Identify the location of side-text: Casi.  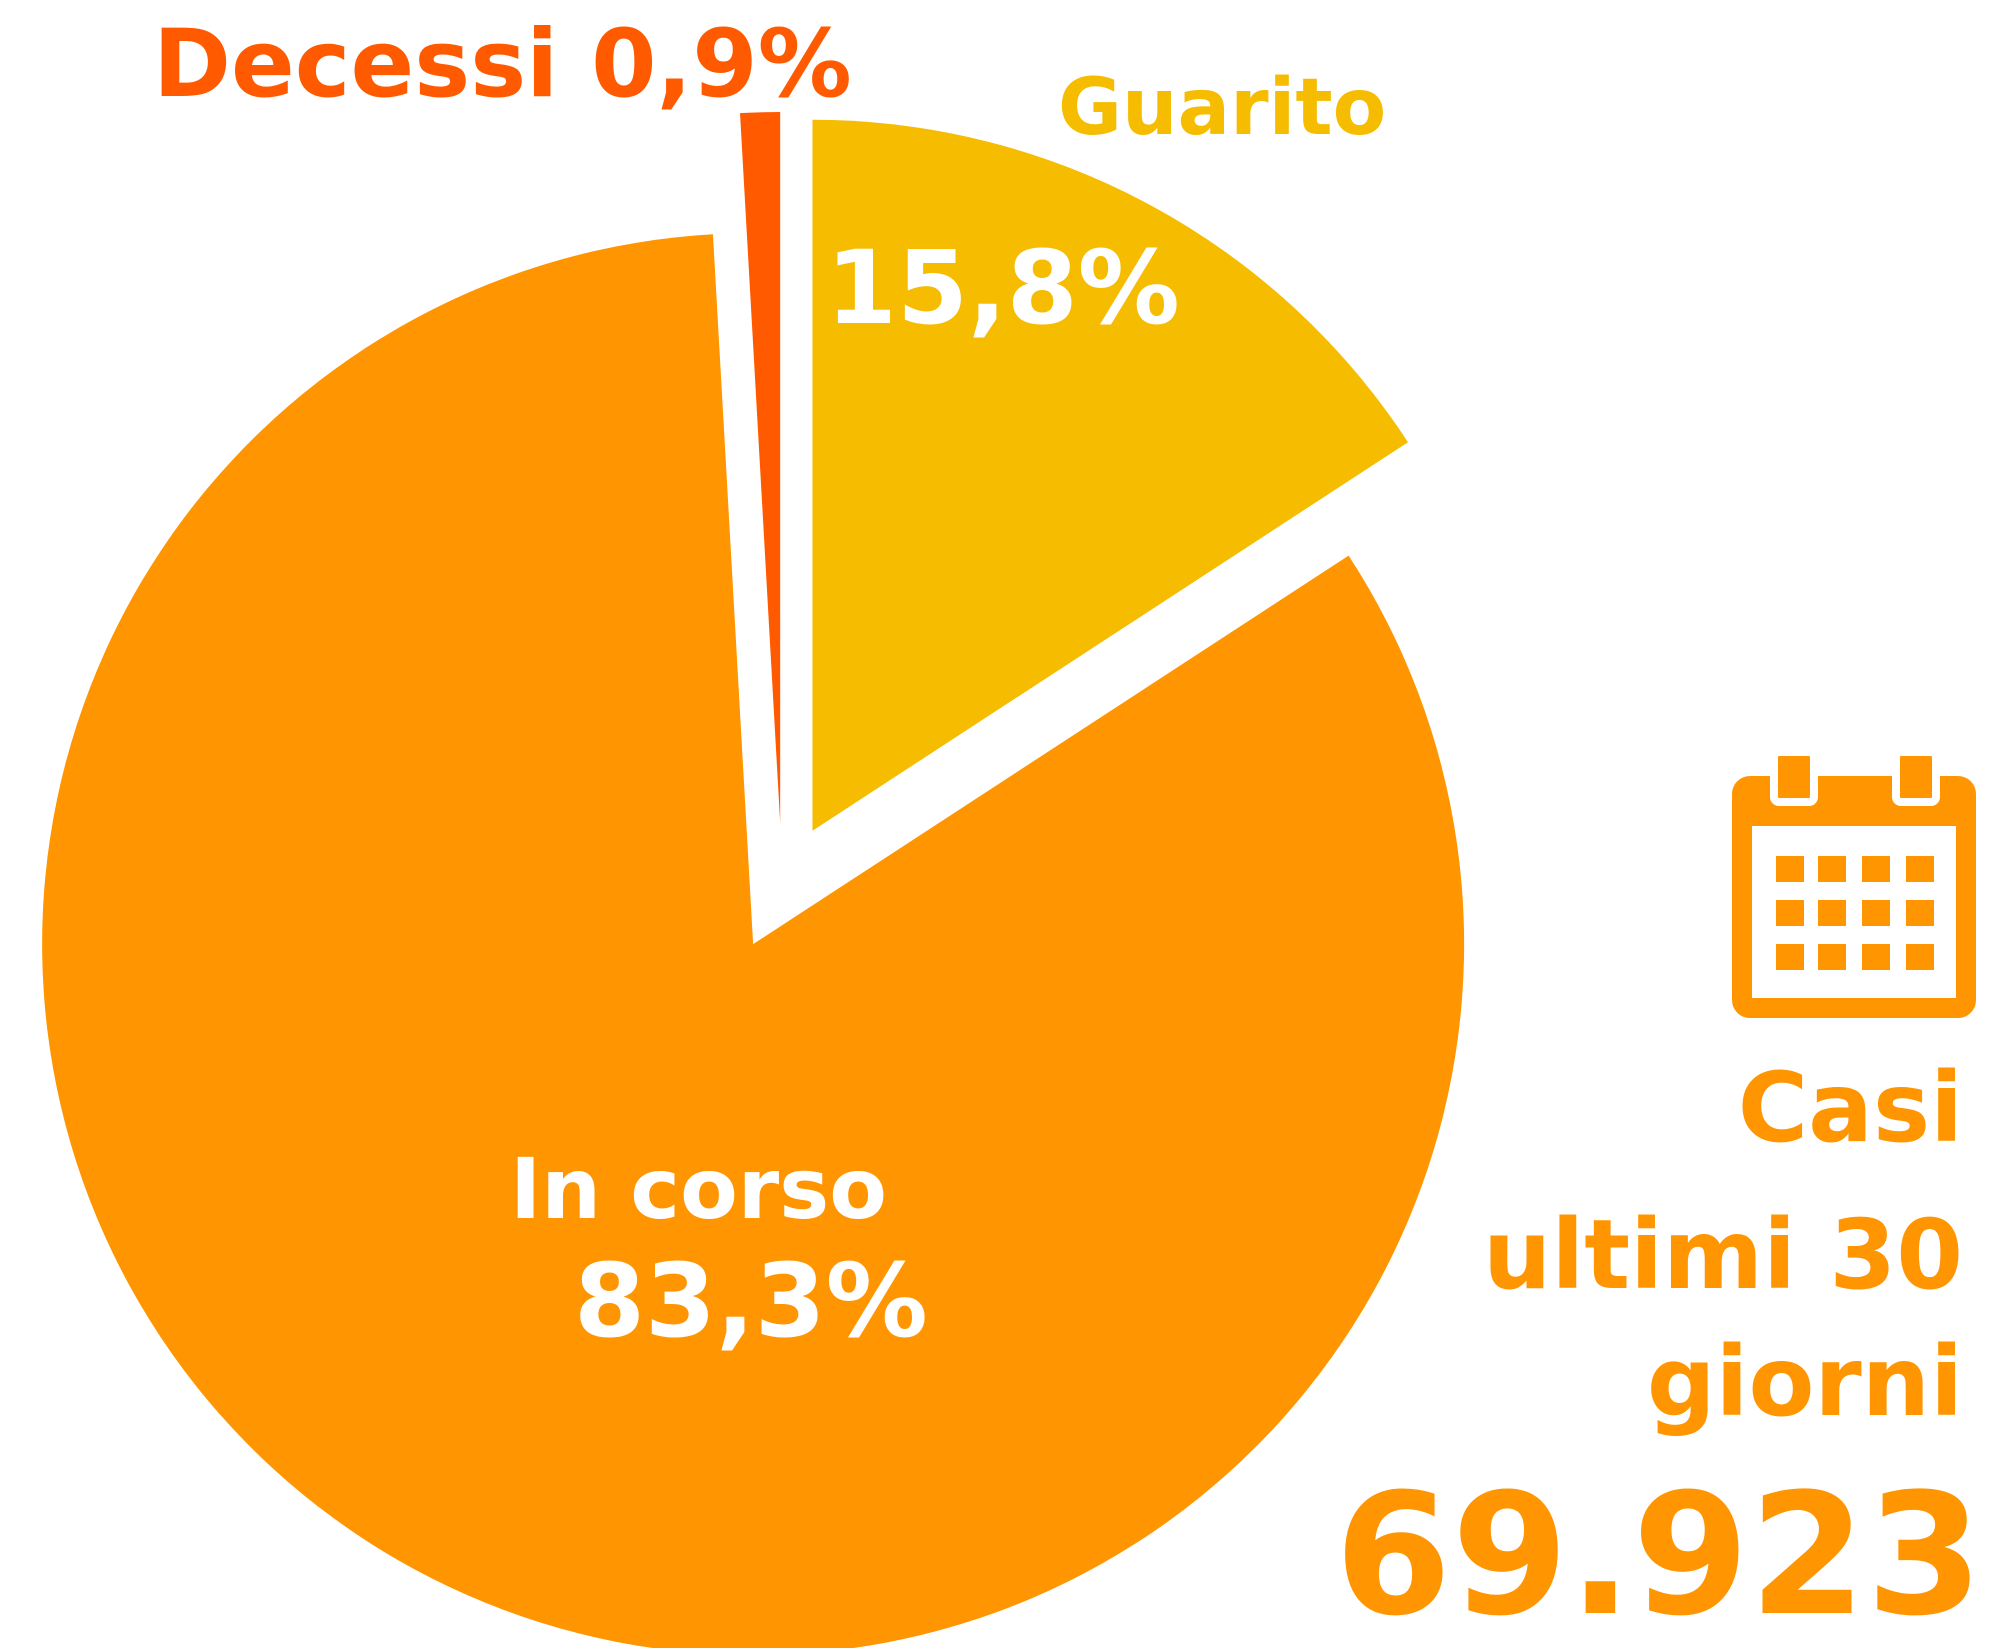
(1850, 1108).